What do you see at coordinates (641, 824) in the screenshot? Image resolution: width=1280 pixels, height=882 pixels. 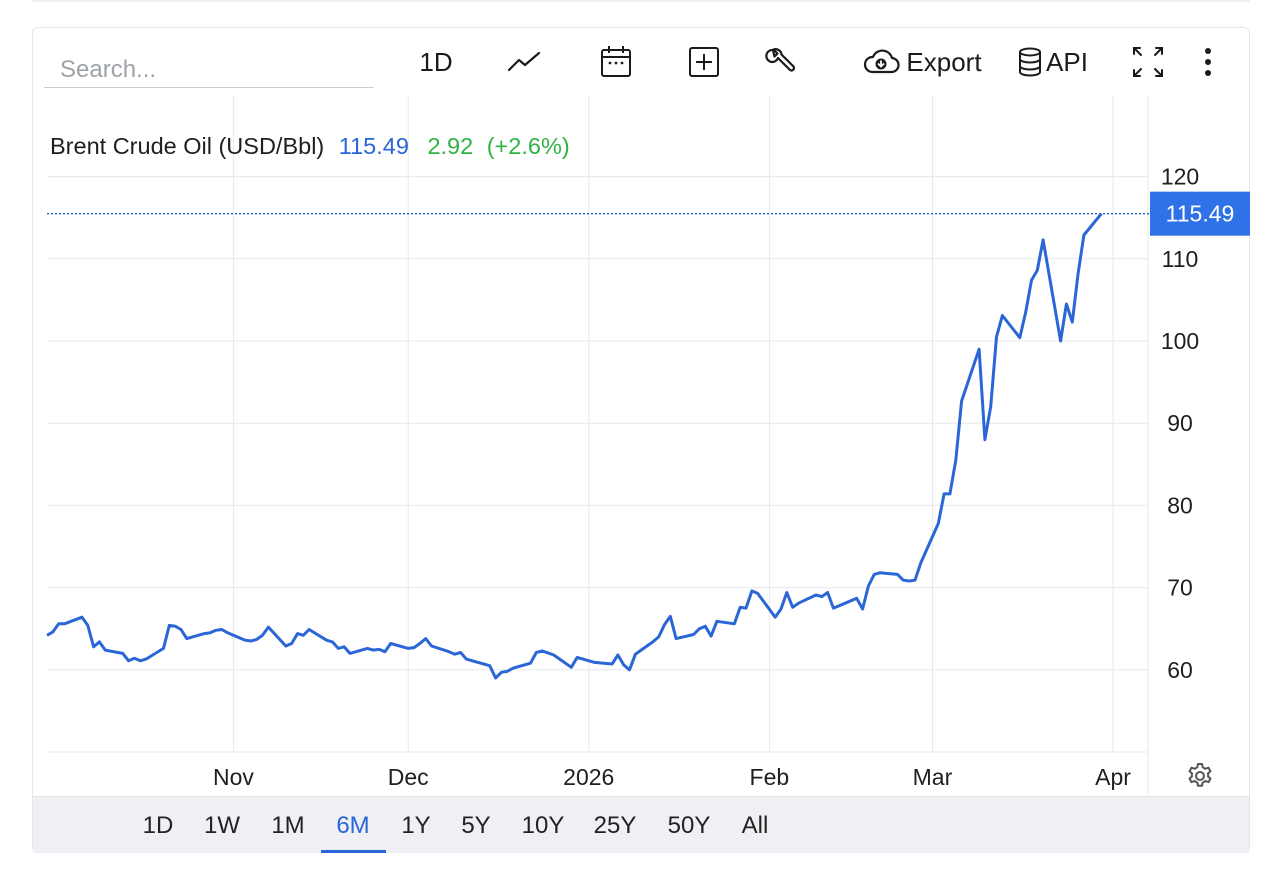 I see `range-selector-bar` at bounding box center [641, 824].